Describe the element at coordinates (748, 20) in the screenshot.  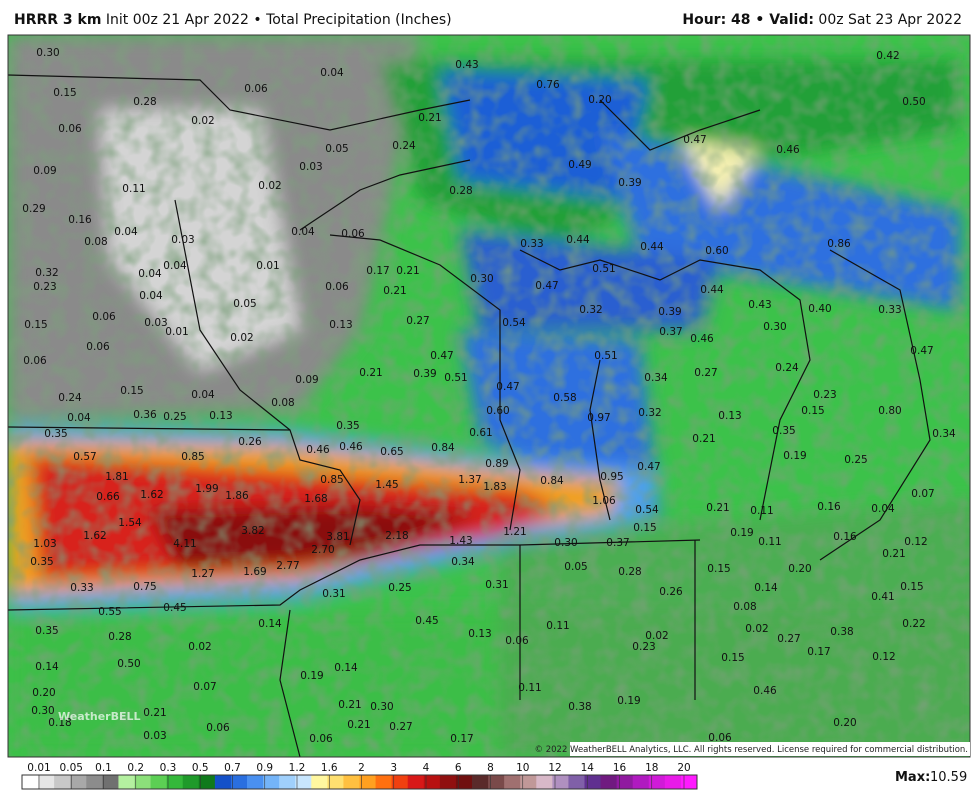
I see `valid-bold: Hour: 48 • Valid:` at that location.